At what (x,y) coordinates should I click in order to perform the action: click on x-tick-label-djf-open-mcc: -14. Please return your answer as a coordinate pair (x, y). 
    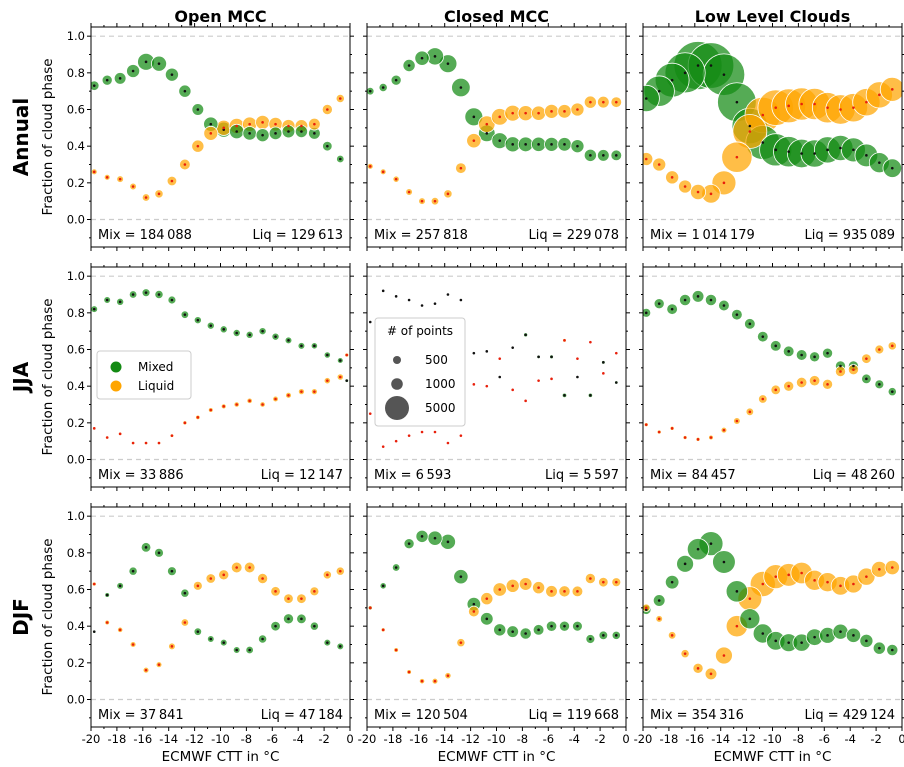
    Looking at the image, I should click on (168, 739).